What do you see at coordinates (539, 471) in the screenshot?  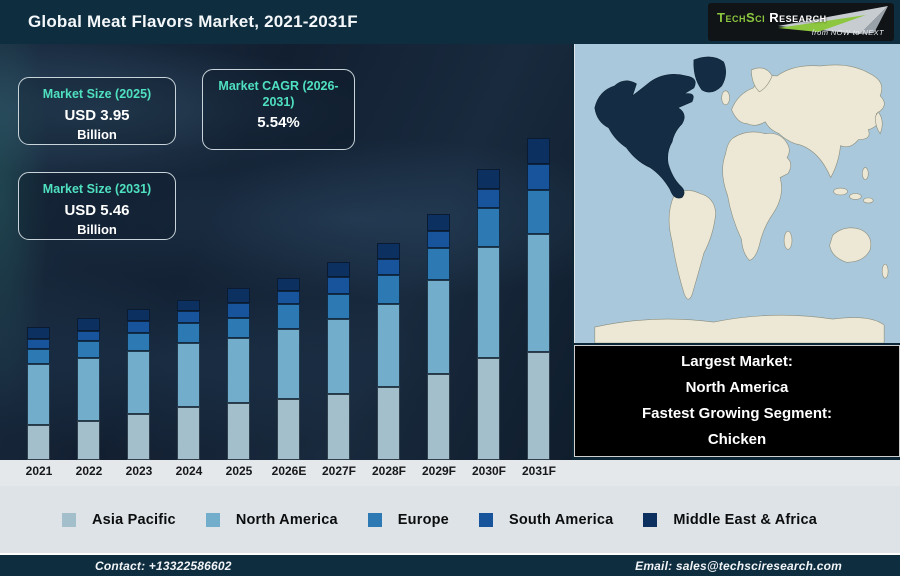 I see `axis-label-2031f: 2031F` at bounding box center [539, 471].